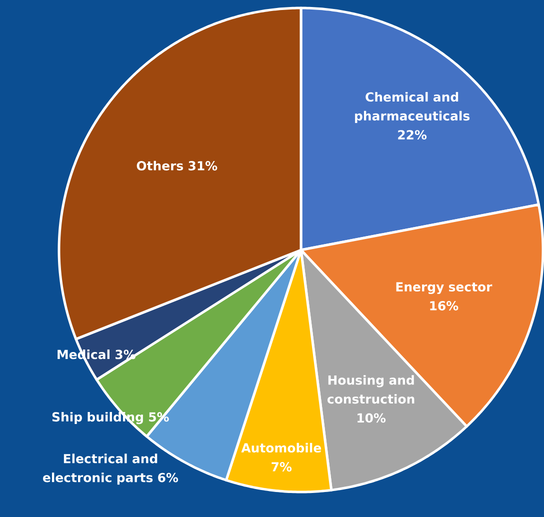 Image resolution: width=544 pixels, height=517 pixels. I want to click on slice-label: Energy sector, so click(444, 288).